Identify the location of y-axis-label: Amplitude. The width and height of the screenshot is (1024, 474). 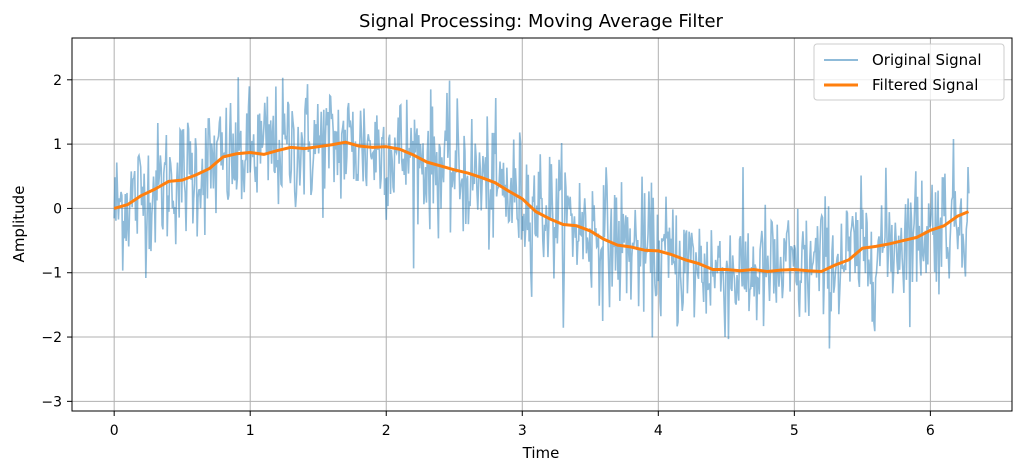
(19, 224).